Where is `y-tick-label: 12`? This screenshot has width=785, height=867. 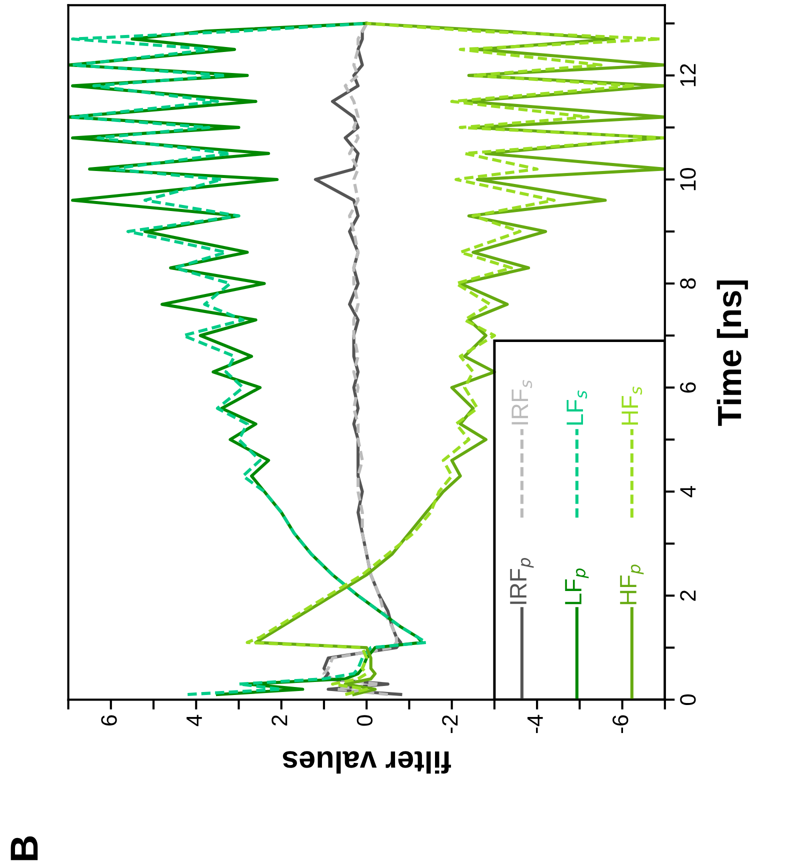
y-tick-label: 12 is located at coordinates (688, 75).